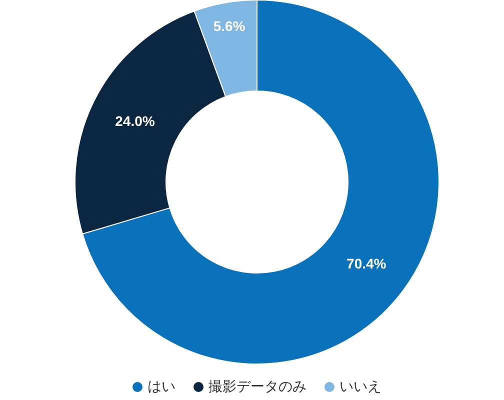 This screenshot has height=400, width=504. Describe the element at coordinates (257, 387) in the screenshot. I see `legend-label: 撮影データのみ` at that location.